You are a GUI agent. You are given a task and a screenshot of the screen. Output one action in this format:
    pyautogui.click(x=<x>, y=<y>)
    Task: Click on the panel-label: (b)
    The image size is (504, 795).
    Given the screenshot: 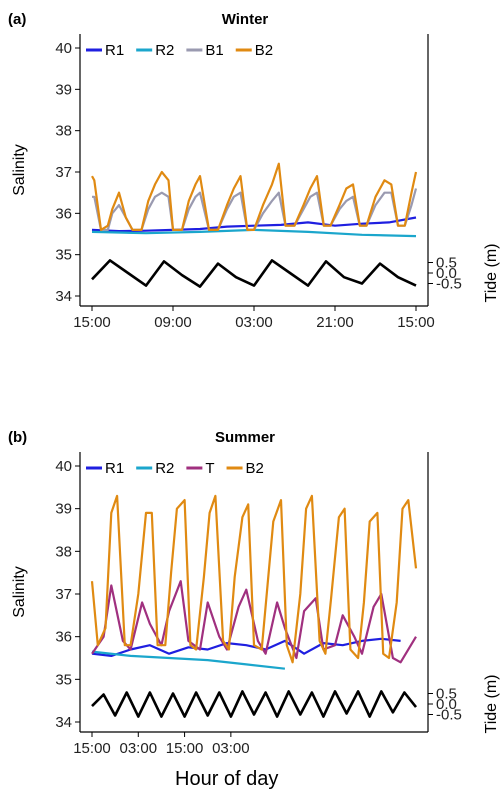 What is the action you would take?
    pyautogui.click(x=17, y=437)
    